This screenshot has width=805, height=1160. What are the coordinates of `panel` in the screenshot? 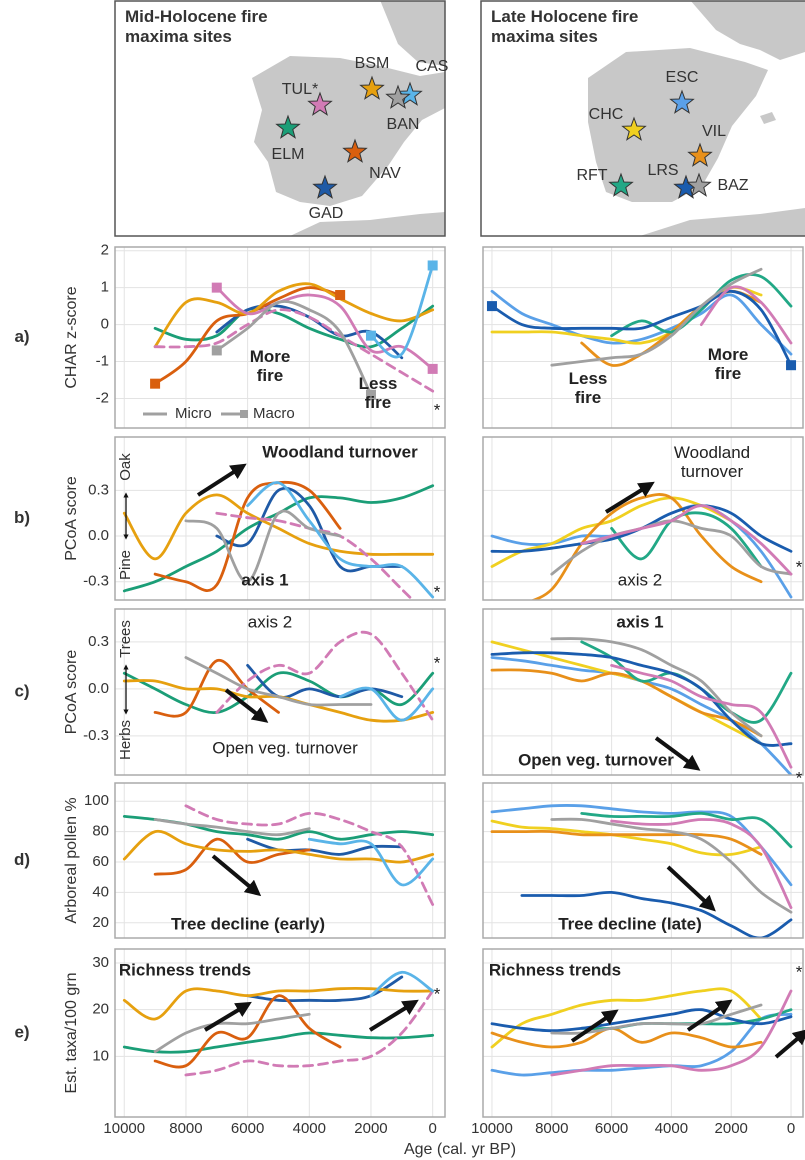 It's located at (643, 518).